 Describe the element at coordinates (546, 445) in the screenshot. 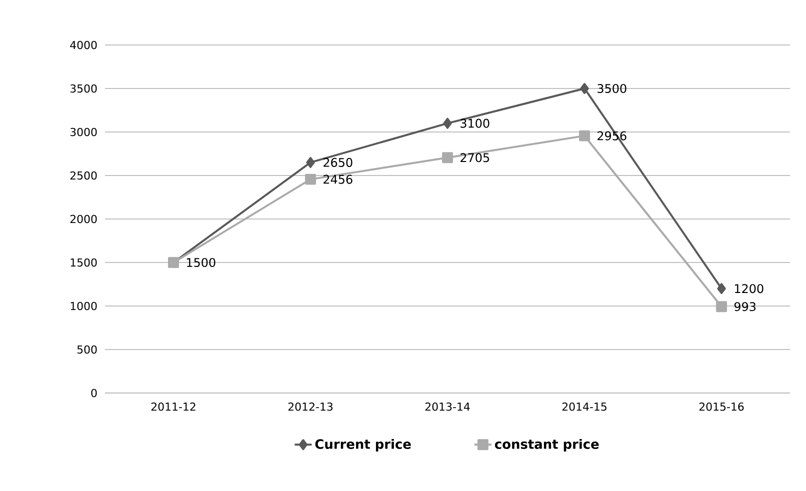

I see `legend-label: constant price` at that location.